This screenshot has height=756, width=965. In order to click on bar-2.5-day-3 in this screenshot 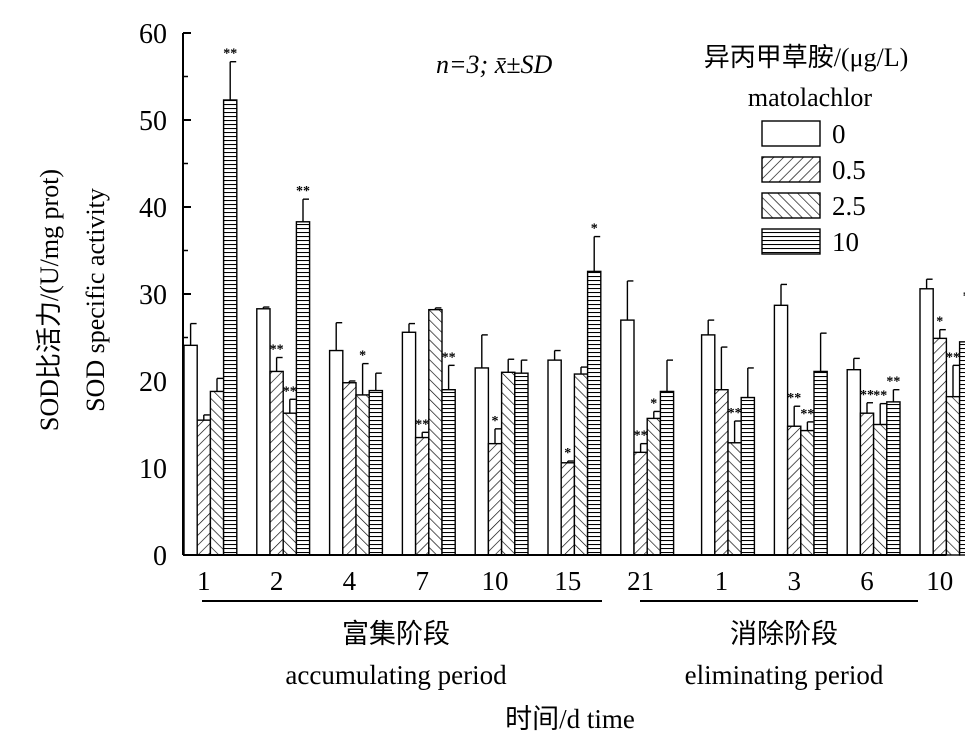, I will do `click(807, 492)`.